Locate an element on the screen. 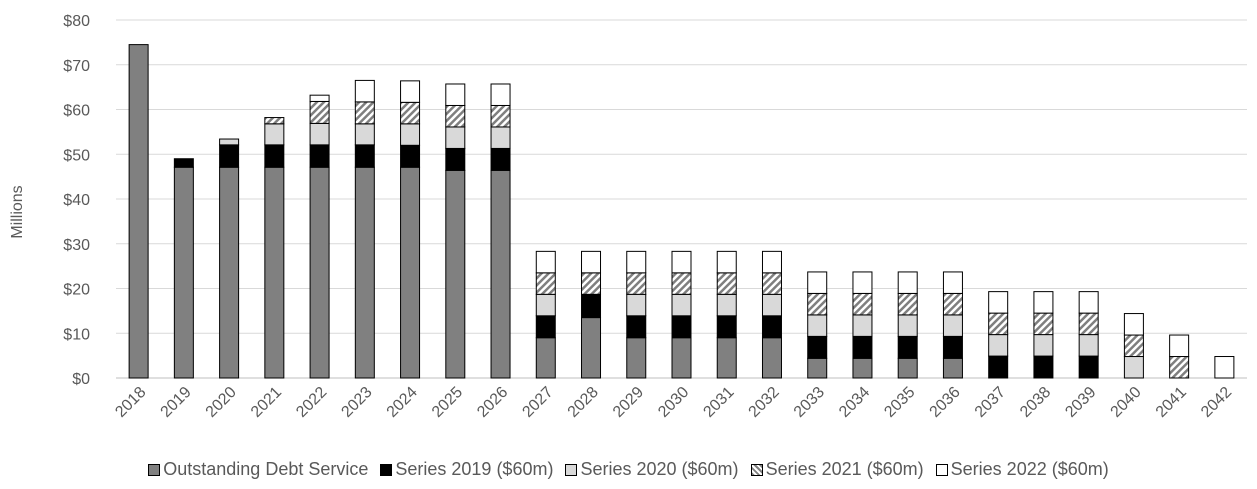 The width and height of the screenshot is (1257, 489). y-tick-label: $10 is located at coordinates (76, 334).